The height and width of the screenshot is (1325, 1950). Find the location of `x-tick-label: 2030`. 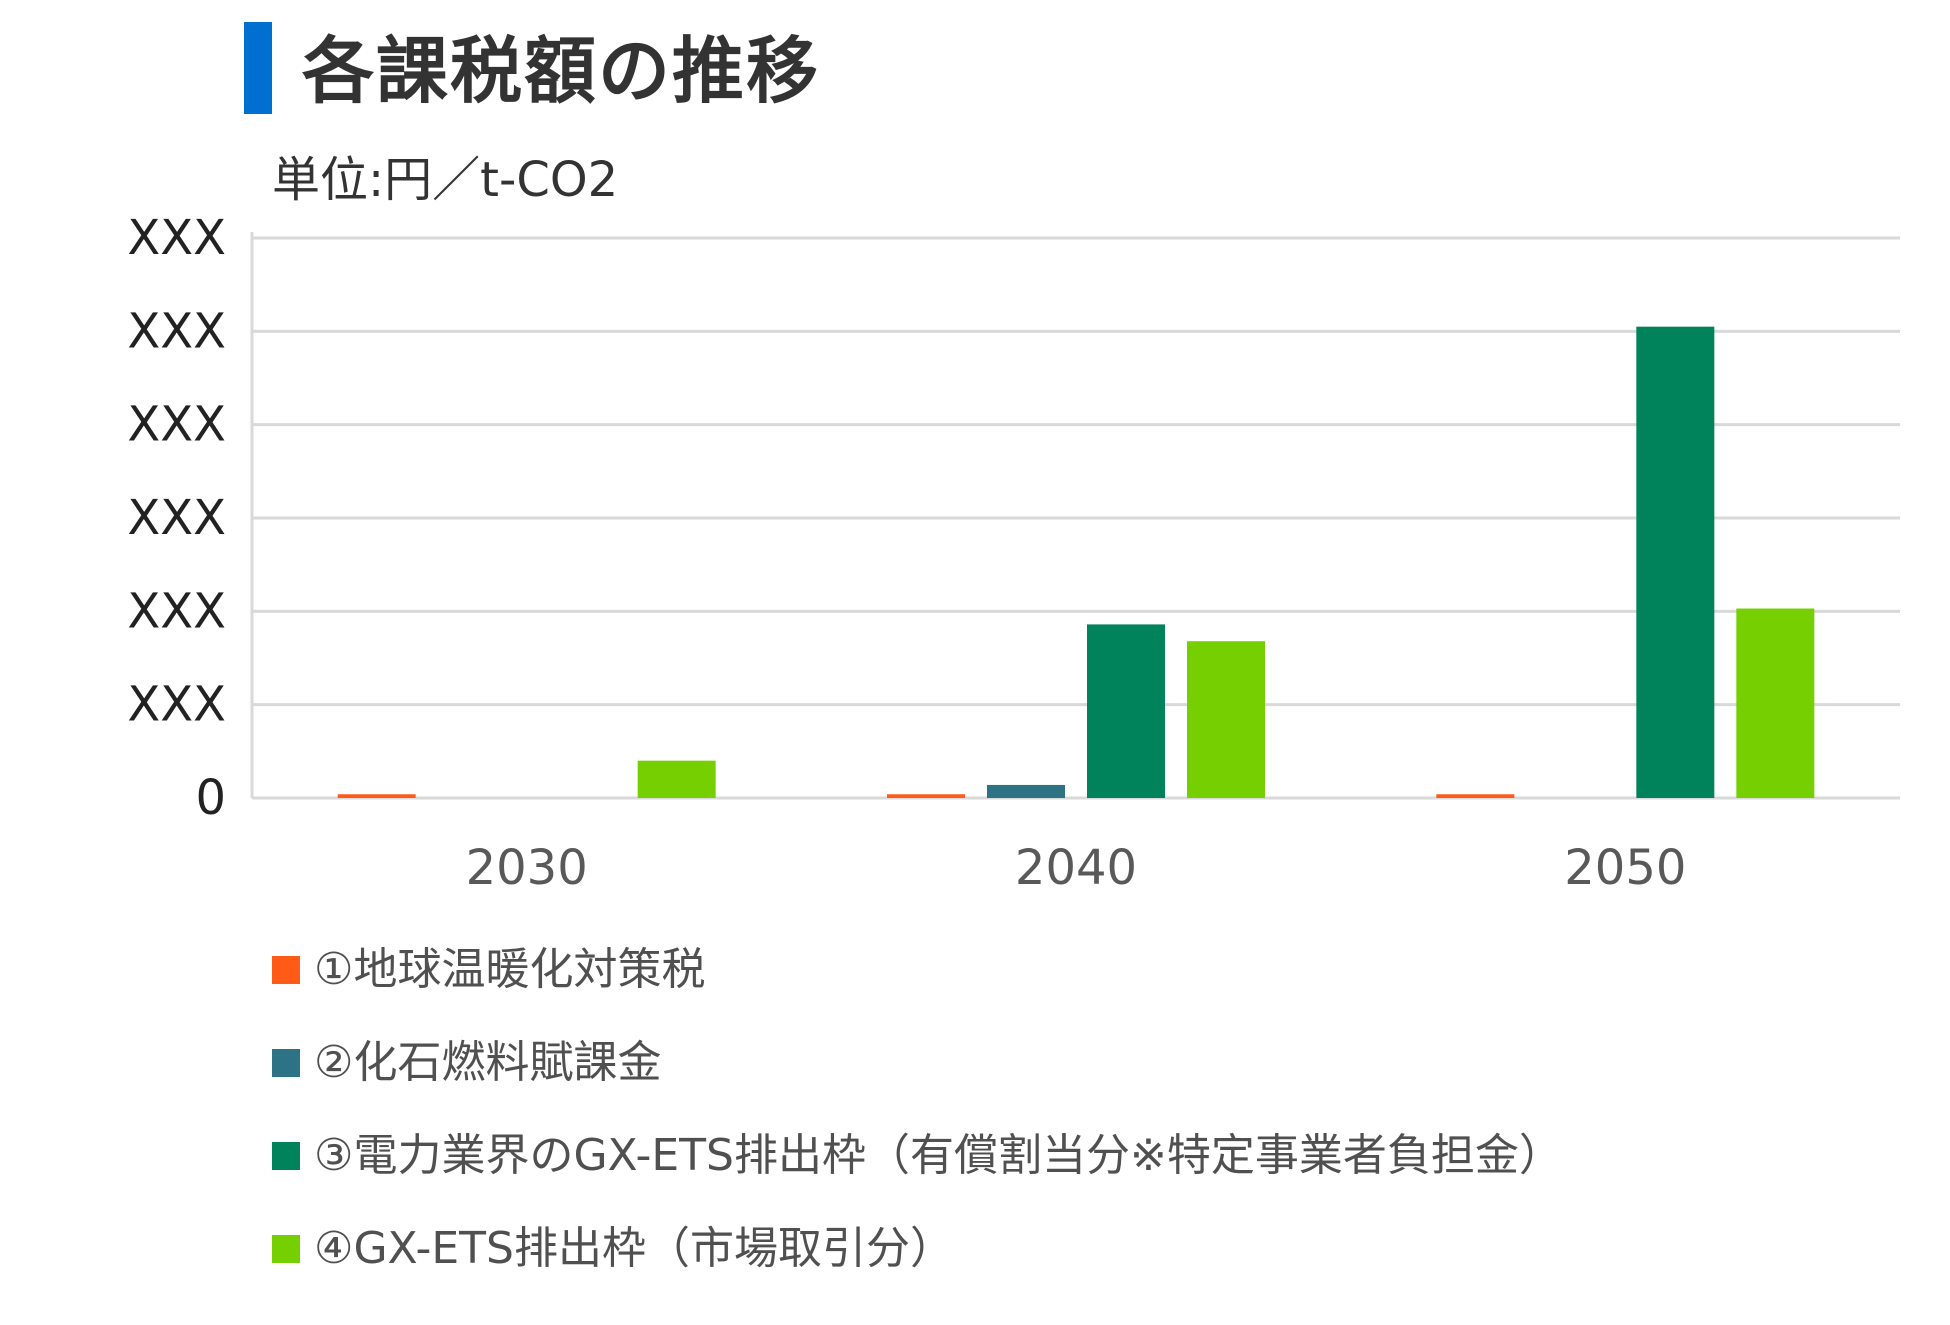

x-tick-label: 2030 is located at coordinates (527, 868).